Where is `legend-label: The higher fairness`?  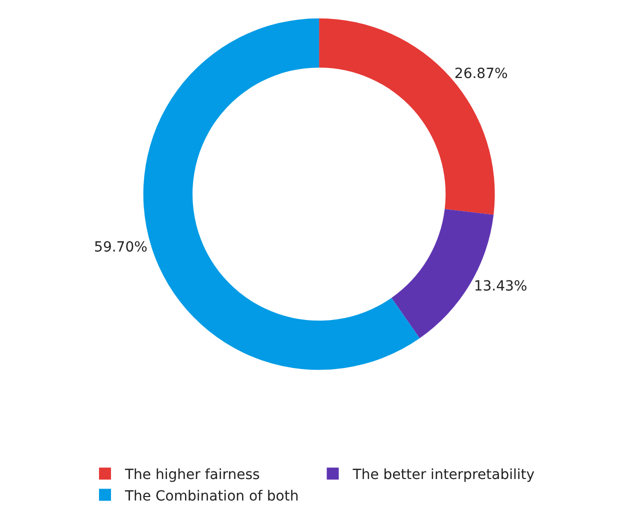 legend-label: The higher fairness is located at coordinates (192, 475).